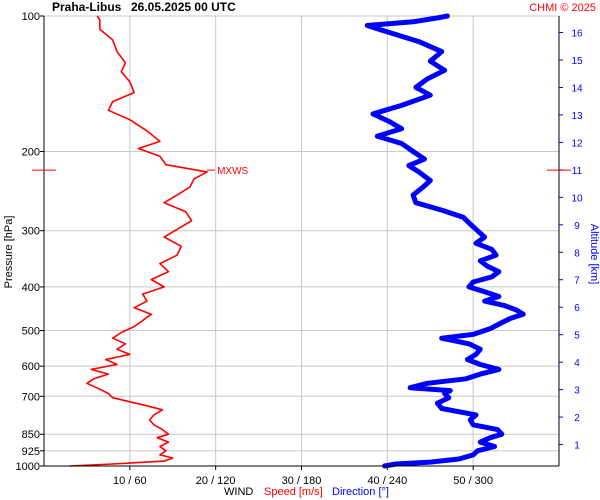 This screenshot has width=600, height=500. Describe the element at coordinates (473, 481) in the screenshot. I see `wind-tick-label: 50 / 300` at that location.